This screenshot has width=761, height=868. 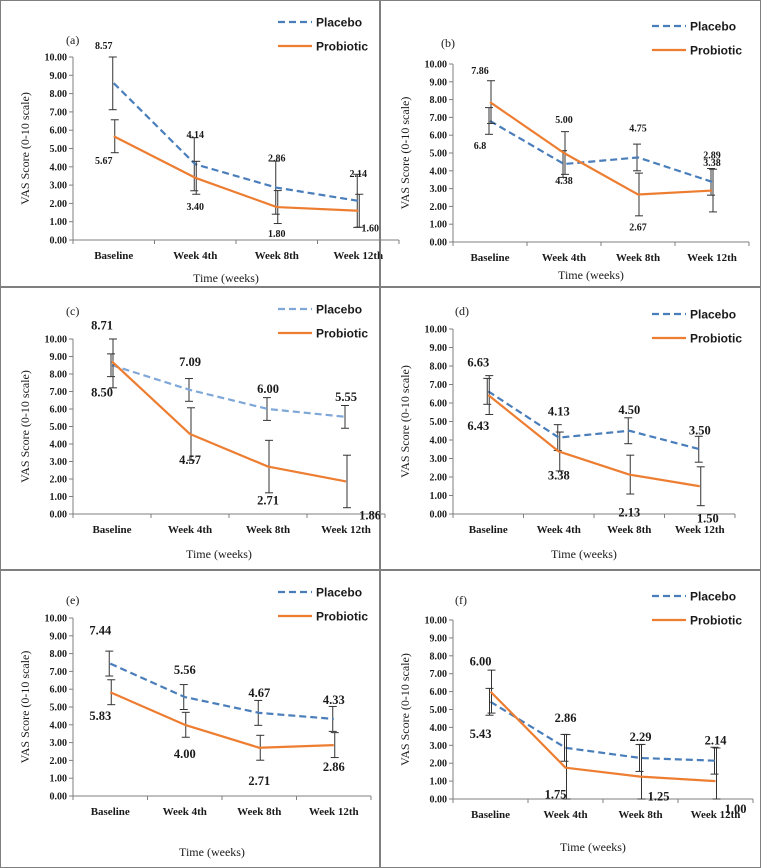 What do you see at coordinates (104, 161) in the screenshot?
I see `data-label: 5.67` at bounding box center [104, 161].